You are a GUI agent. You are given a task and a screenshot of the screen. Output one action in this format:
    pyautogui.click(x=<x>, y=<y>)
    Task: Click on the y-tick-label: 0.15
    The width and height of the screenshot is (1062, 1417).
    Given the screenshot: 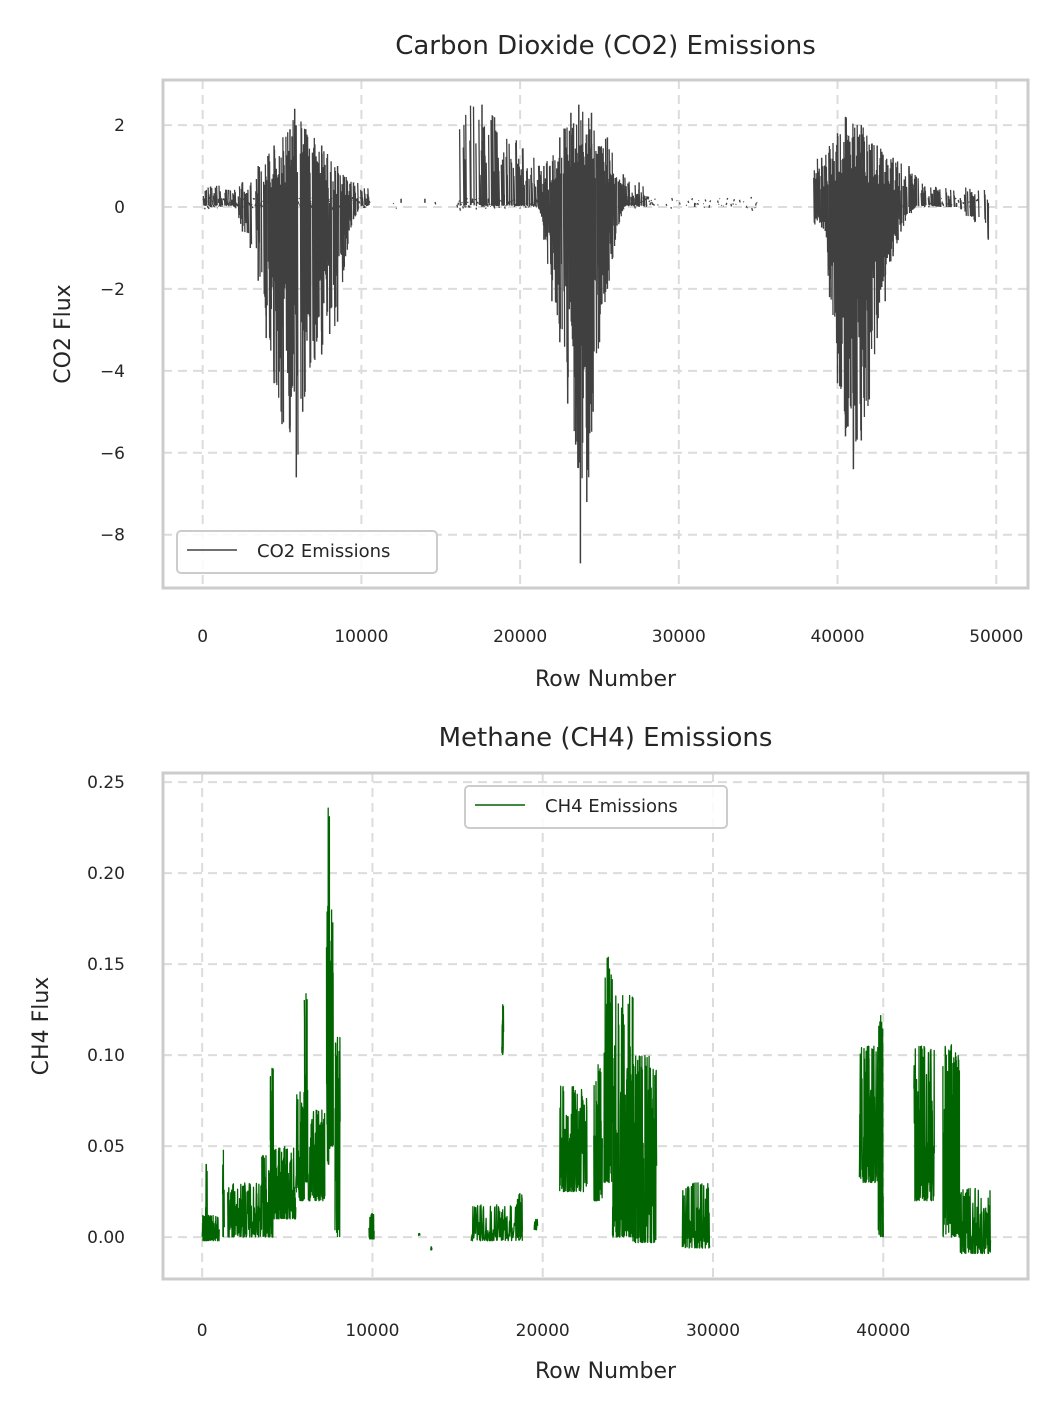 What is the action you would take?
    pyautogui.click(x=106, y=965)
    